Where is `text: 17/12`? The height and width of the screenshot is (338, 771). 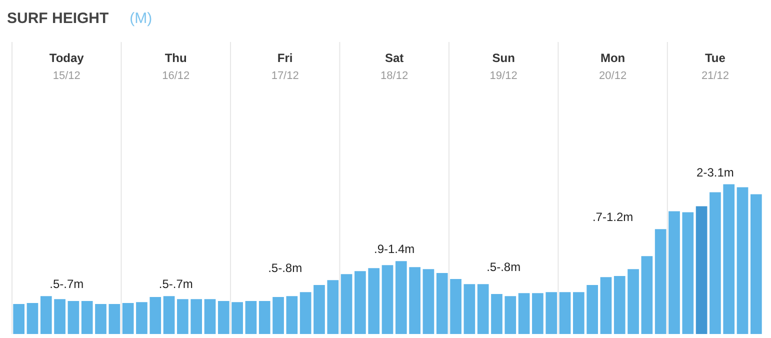 text: 17/12 is located at coordinates (285, 76).